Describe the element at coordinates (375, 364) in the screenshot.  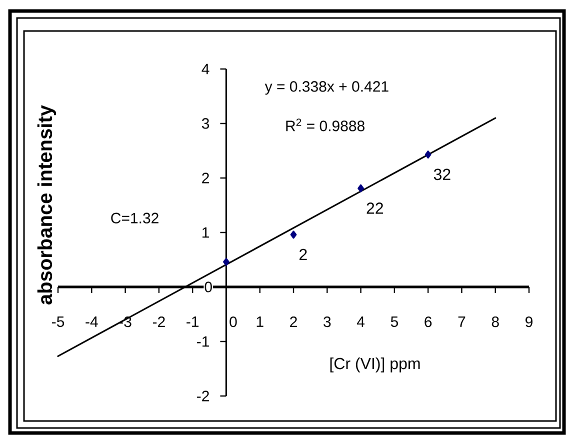
I see `x-axis-title: [Cr (VI)] ppm` at that location.